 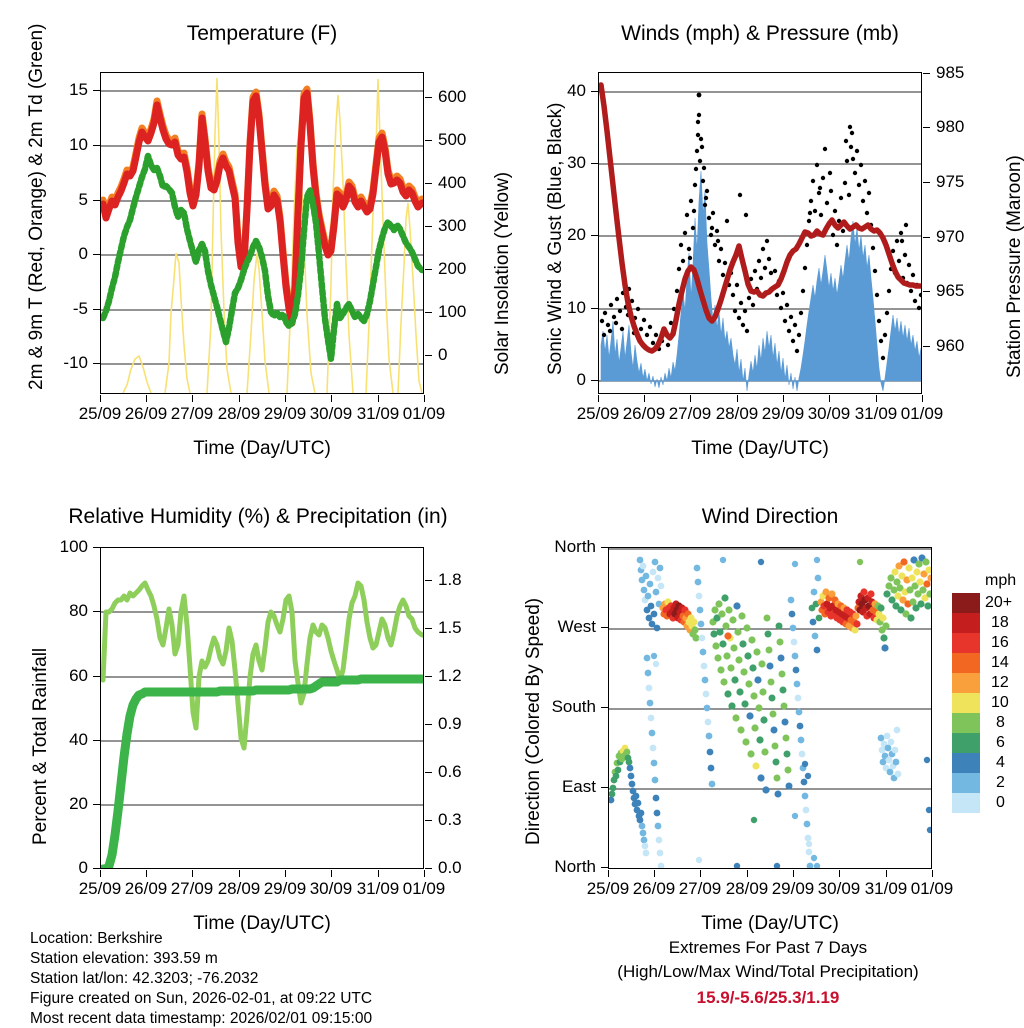 I want to click on humidity-ylabel-60: 60, so click(x=78, y=675).